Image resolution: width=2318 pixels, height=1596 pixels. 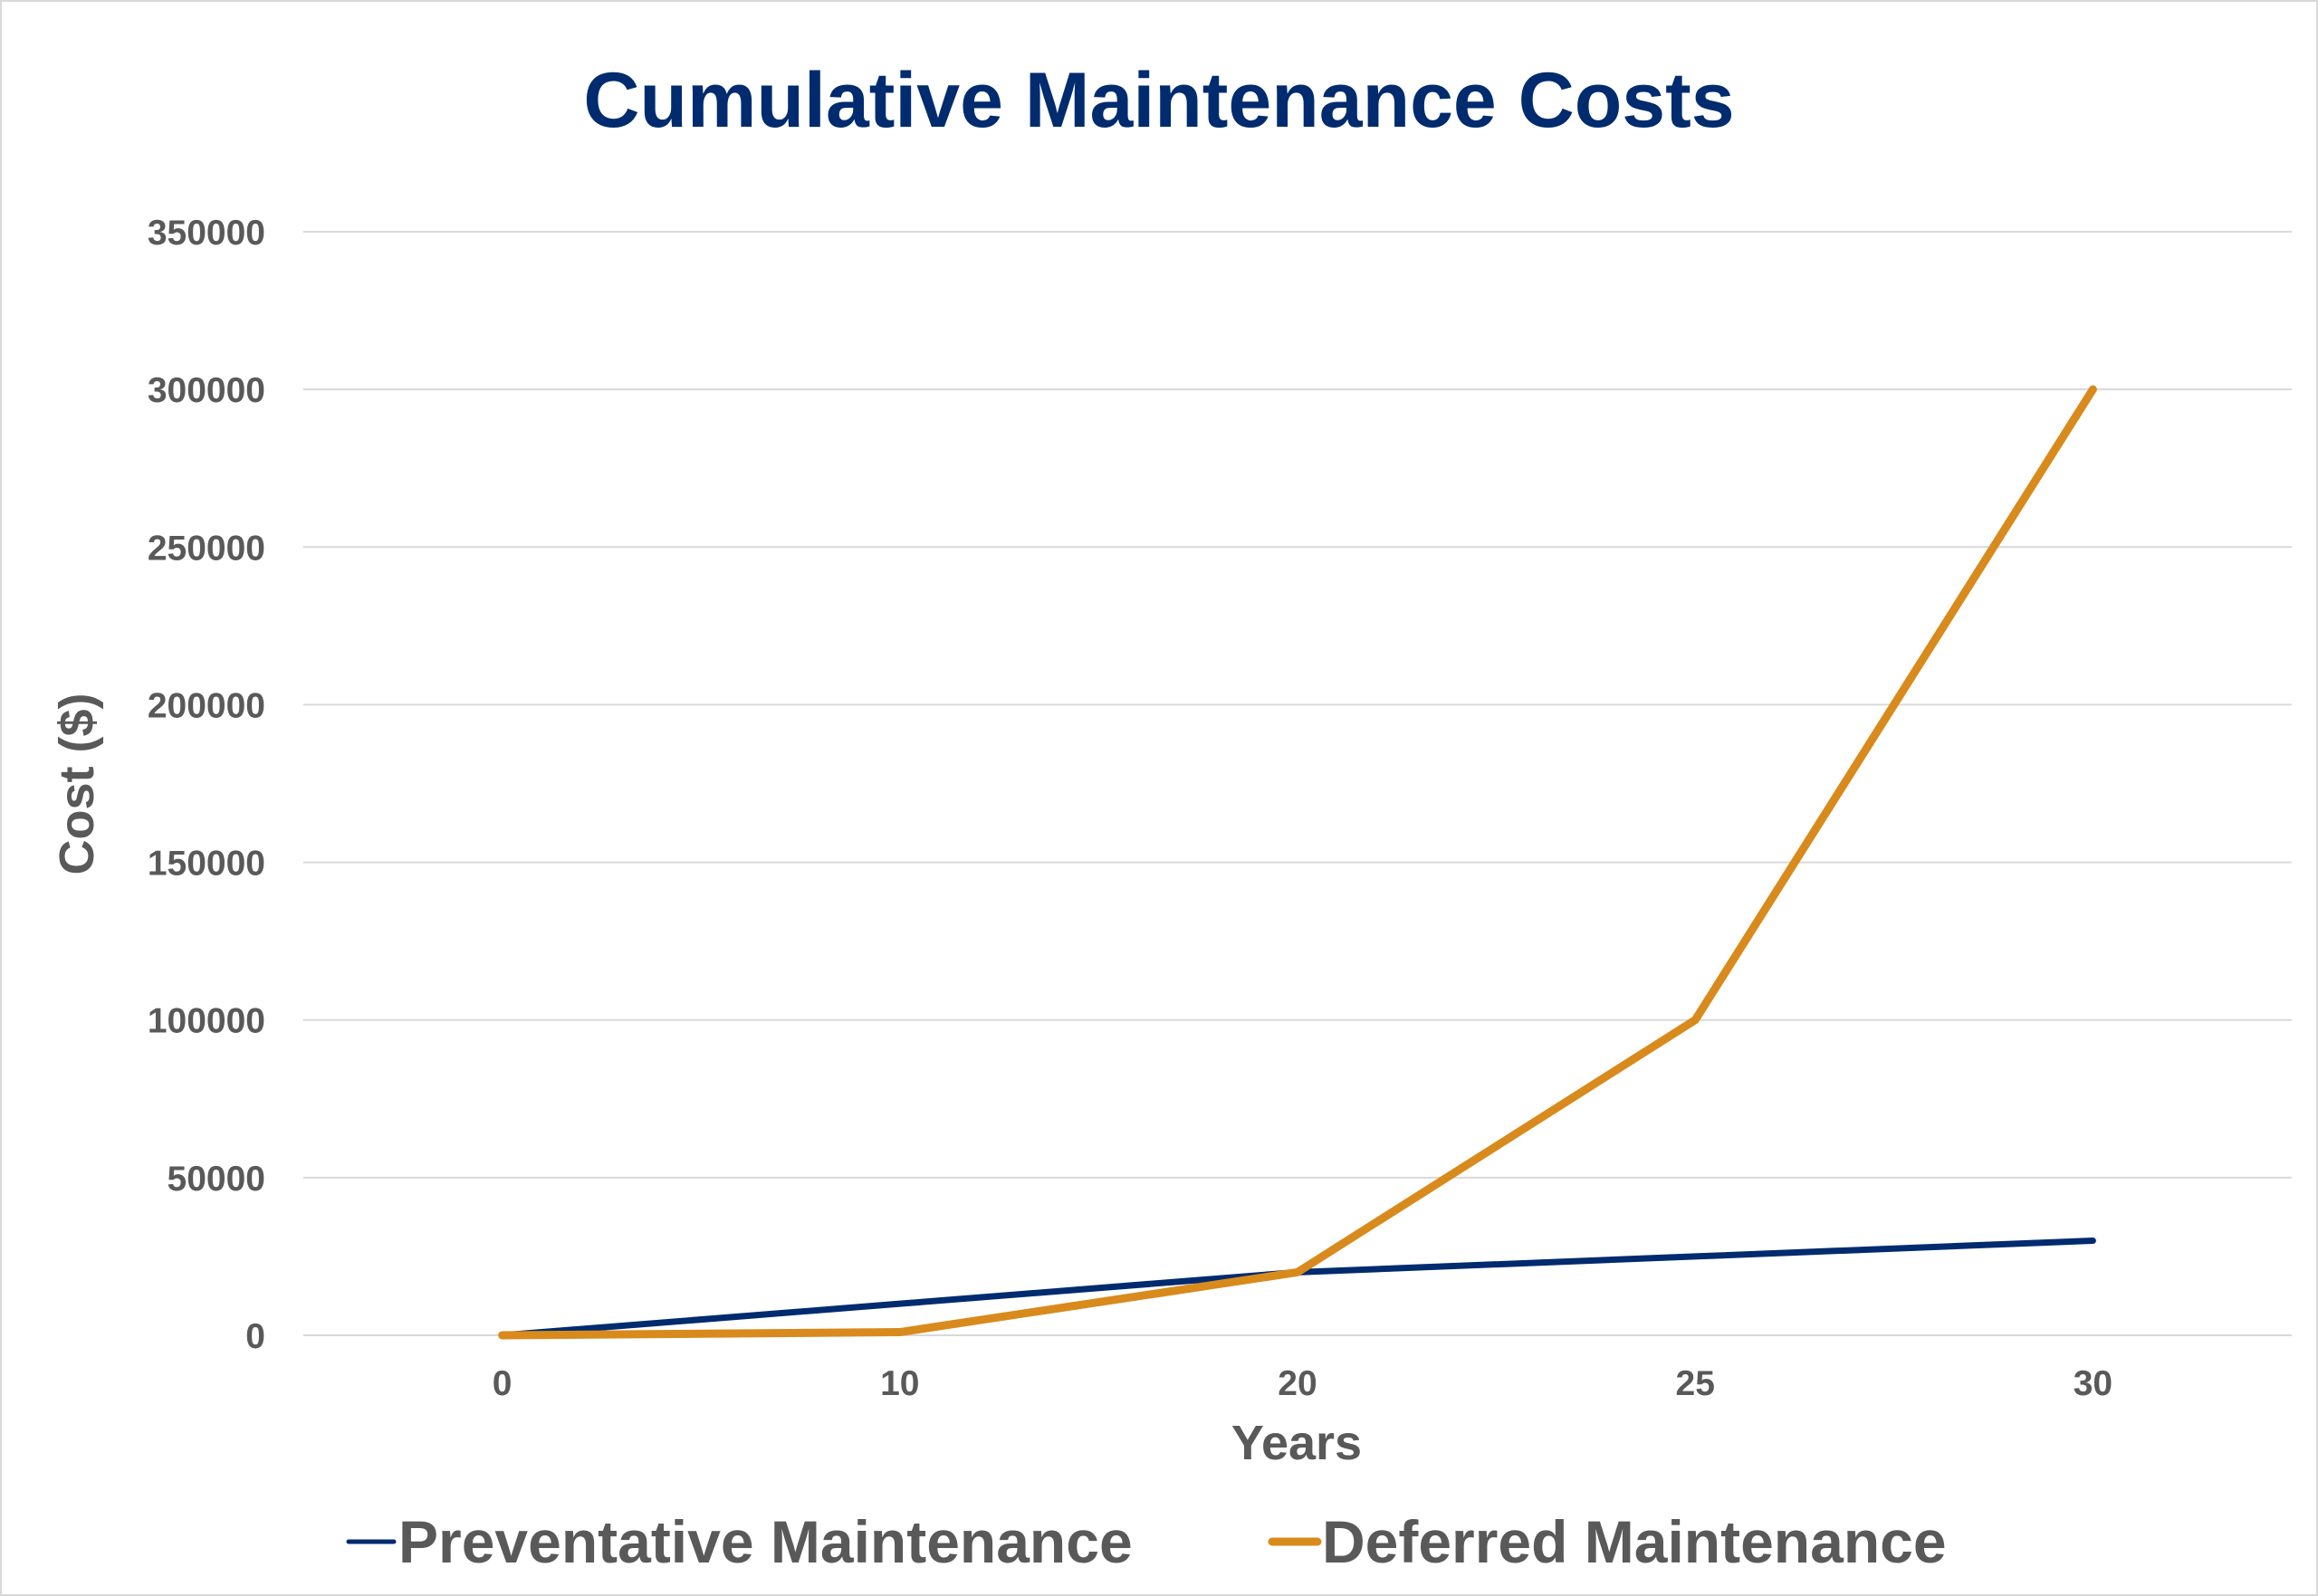 I want to click on y-tick-label: 200000, so click(x=206, y=705).